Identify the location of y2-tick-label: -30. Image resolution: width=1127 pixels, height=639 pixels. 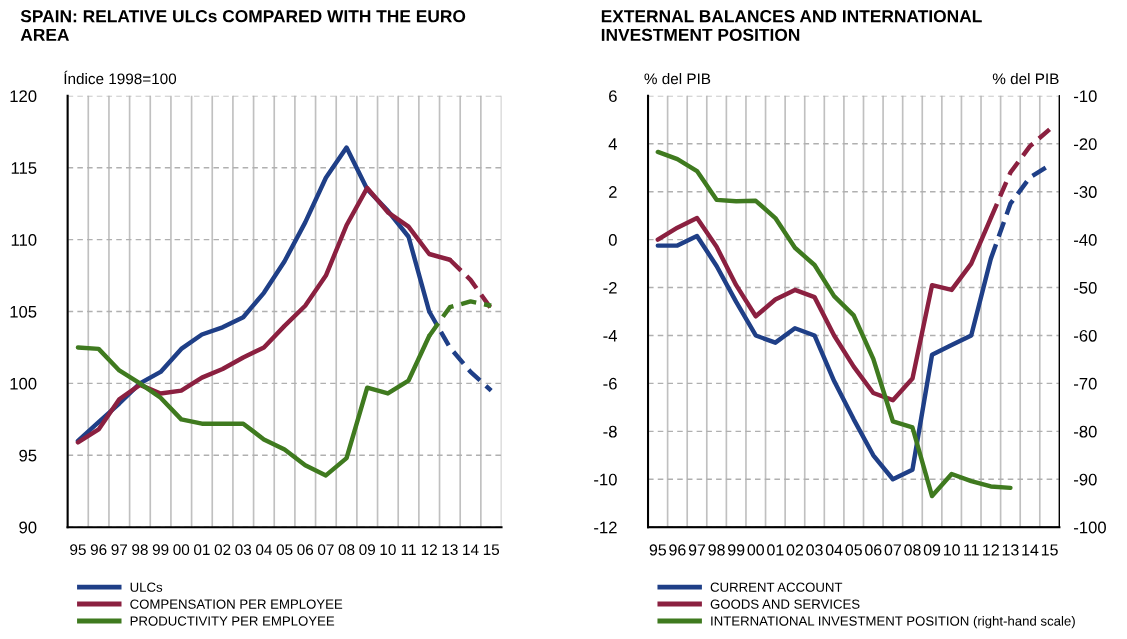
(1085, 192).